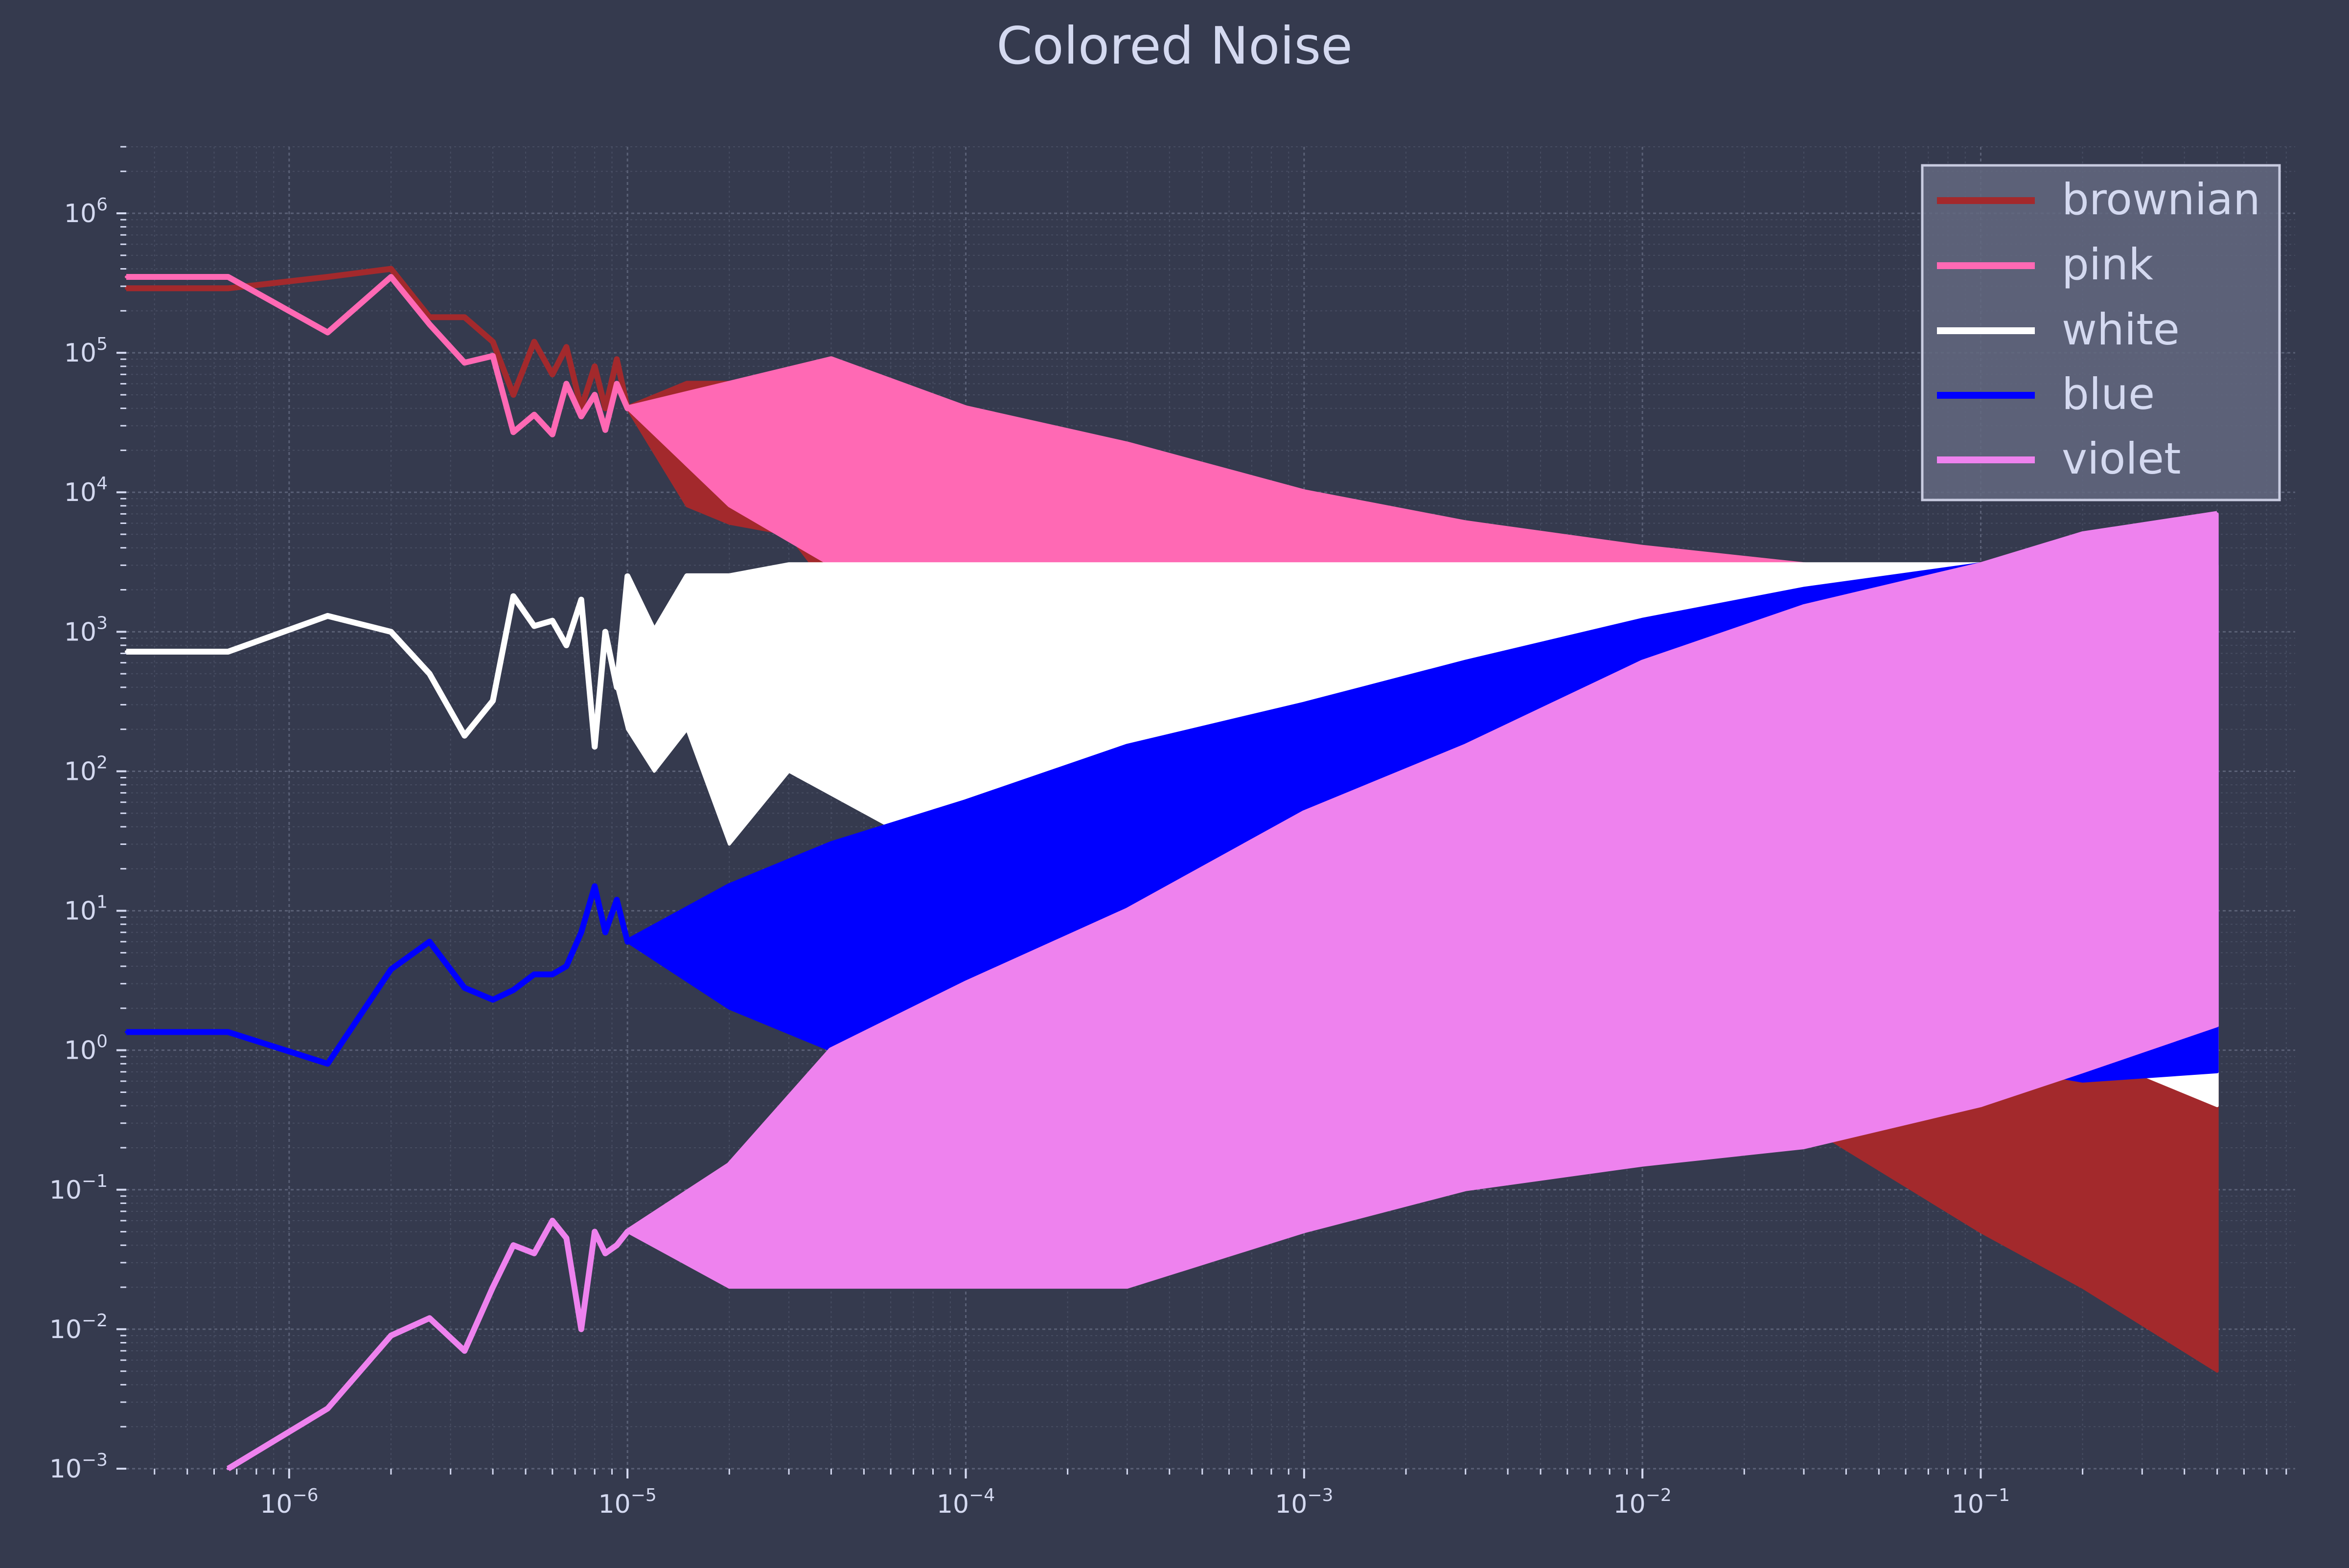 This screenshot has width=2349, height=1568. What do you see at coordinates (1171, 656) in the screenshot?
I see `series-line-white` at bounding box center [1171, 656].